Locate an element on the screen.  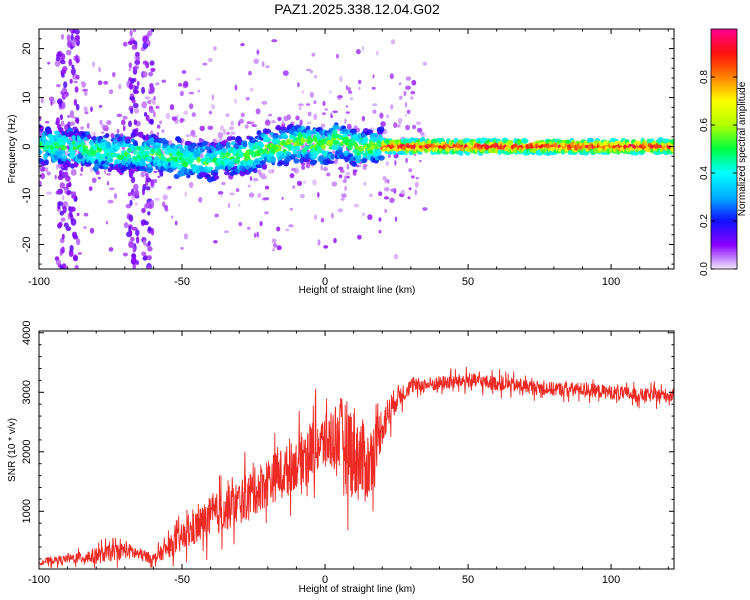
colorbar-label: Normalized spectral amplitude is located at coordinates (742, 148).